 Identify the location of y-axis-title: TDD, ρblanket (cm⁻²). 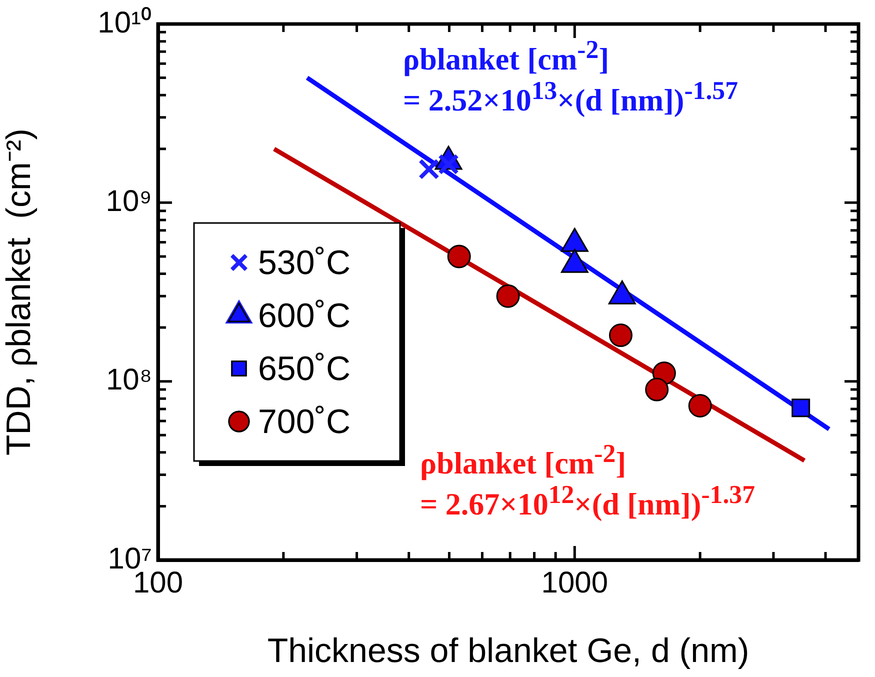
(19, 292).